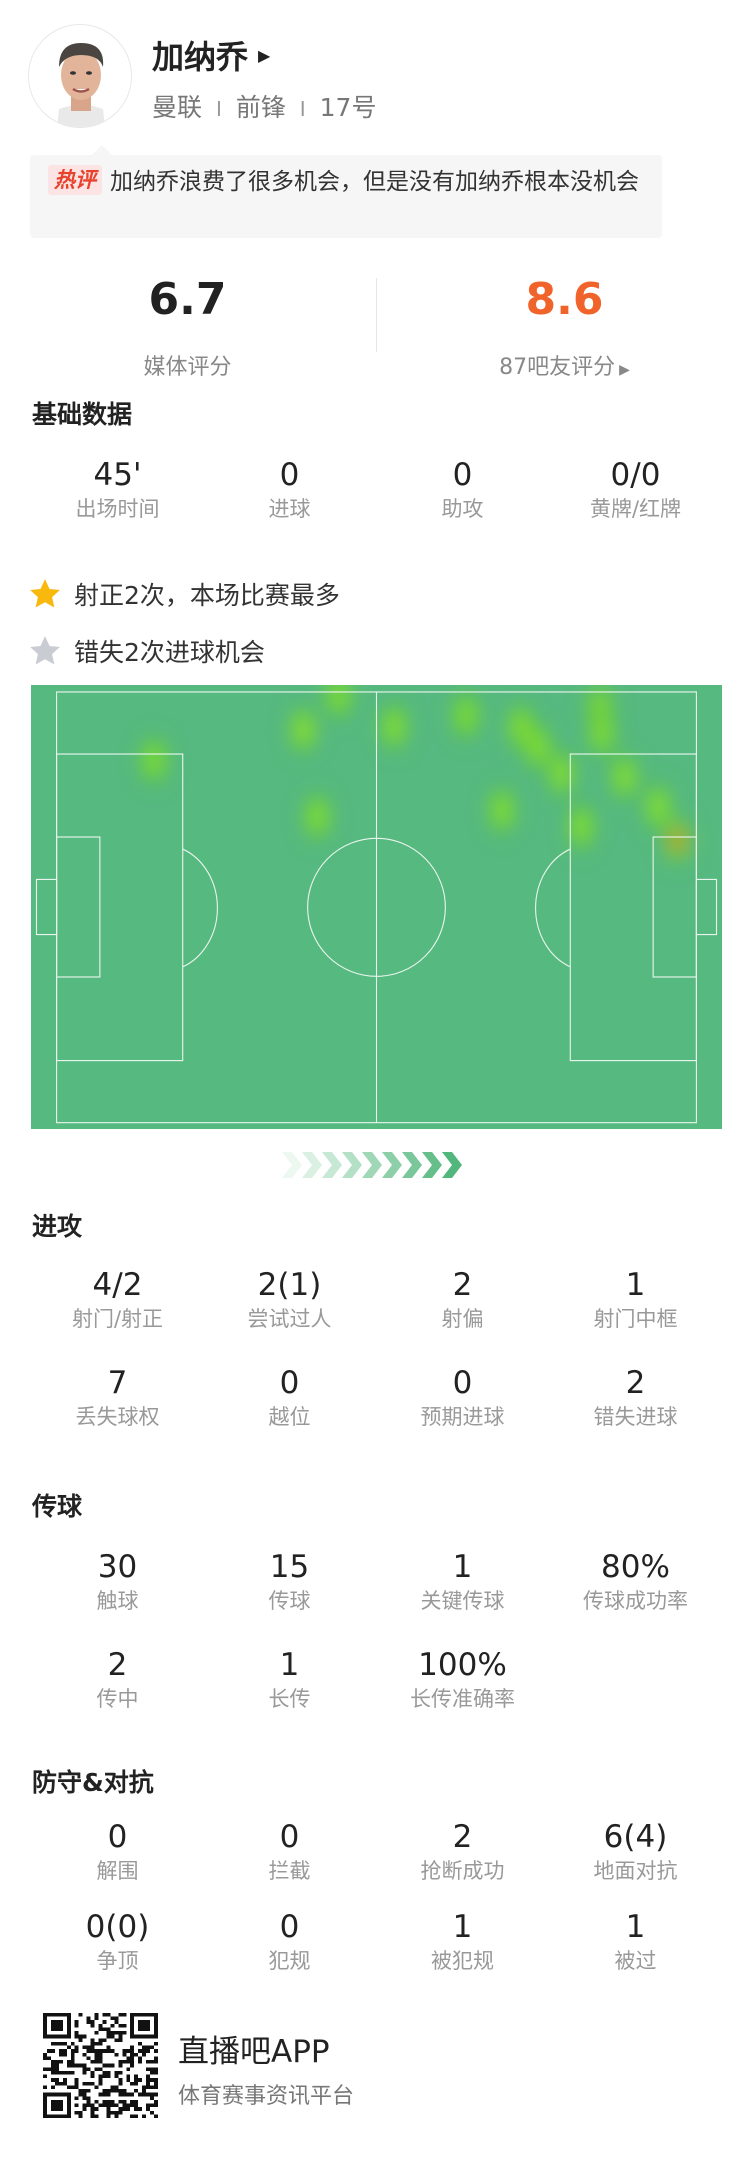 Image resolution: width=750 pixels, height=2180 pixels. Describe the element at coordinates (117, 1601) in the screenshot. I see `stat-label: 触球` at that location.